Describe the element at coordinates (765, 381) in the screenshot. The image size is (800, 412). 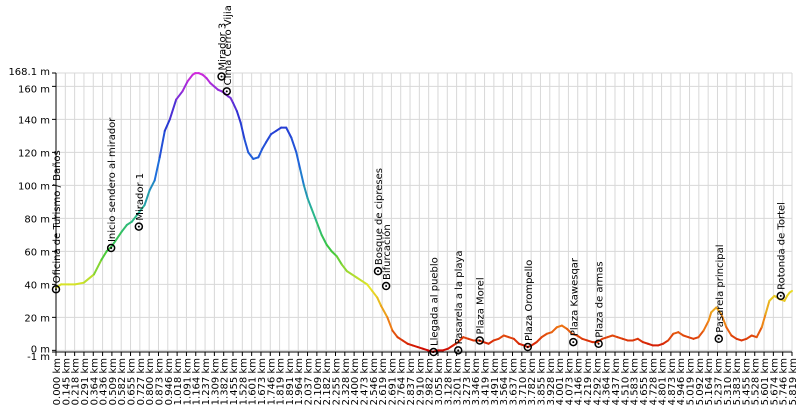
I see `x-tick-label: 5.601 km` at that location.